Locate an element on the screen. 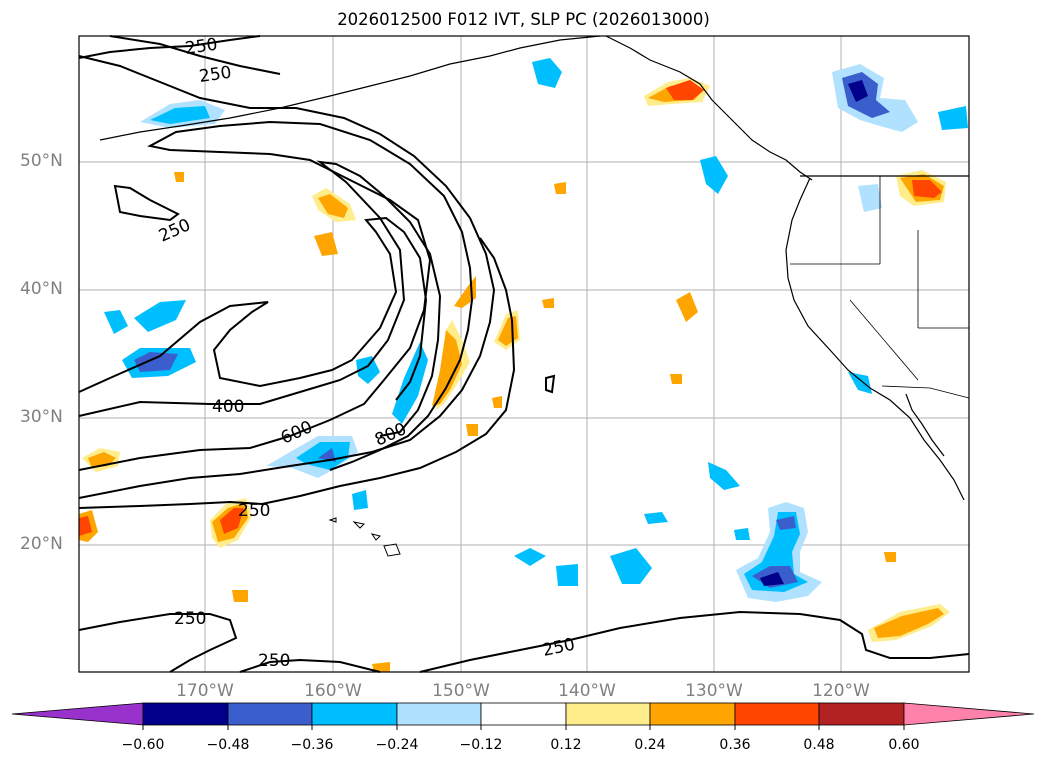  page-title: 2026012500 F012 IVT, SLP PC (2026013000) is located at coordinates (523, 19).